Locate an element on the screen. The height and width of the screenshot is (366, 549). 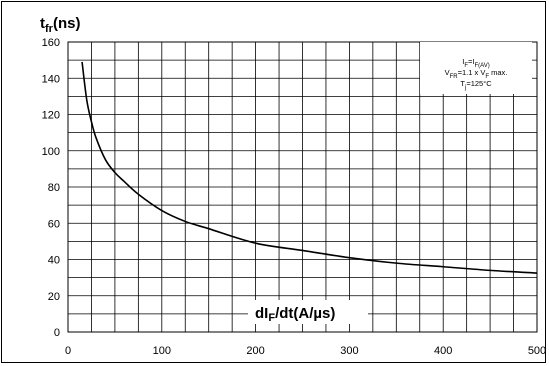
y-tick-label: 20 is located at coordinates (54, 297).